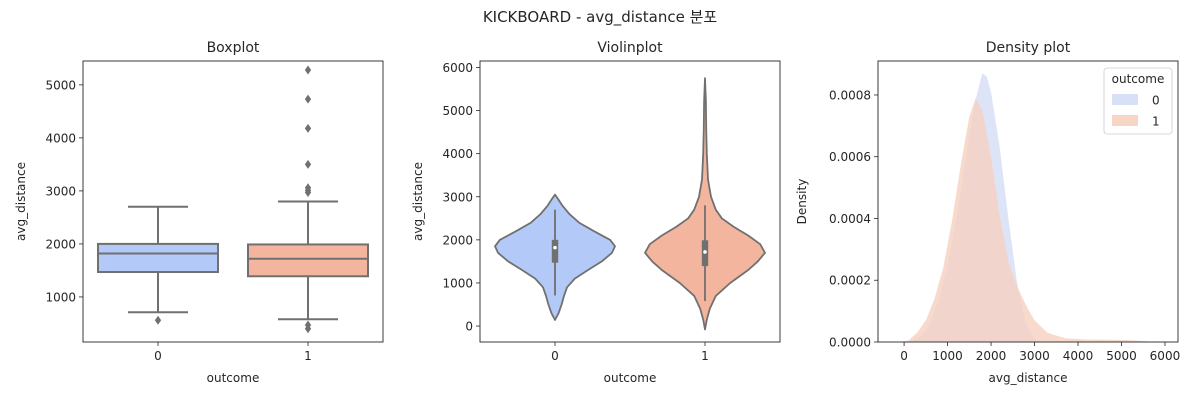 Image resolution: width=1200 pixels, height=400 pixels. Describe the element at coordinates (457, 68) in the screenshot. I see `y-tick-label: 6000` at that location.